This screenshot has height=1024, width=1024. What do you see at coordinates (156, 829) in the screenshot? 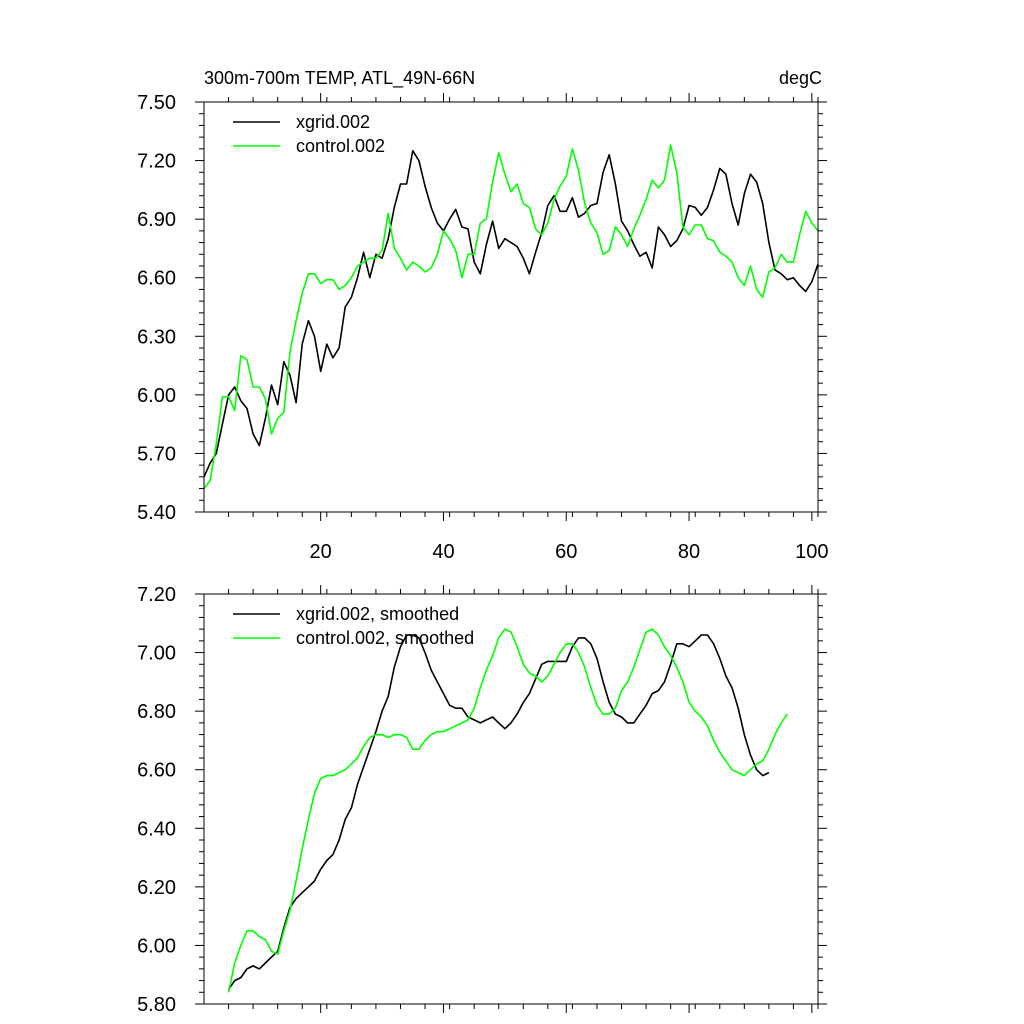
I see `y-tick-label: 6.40` at bounding box center [156, 829].